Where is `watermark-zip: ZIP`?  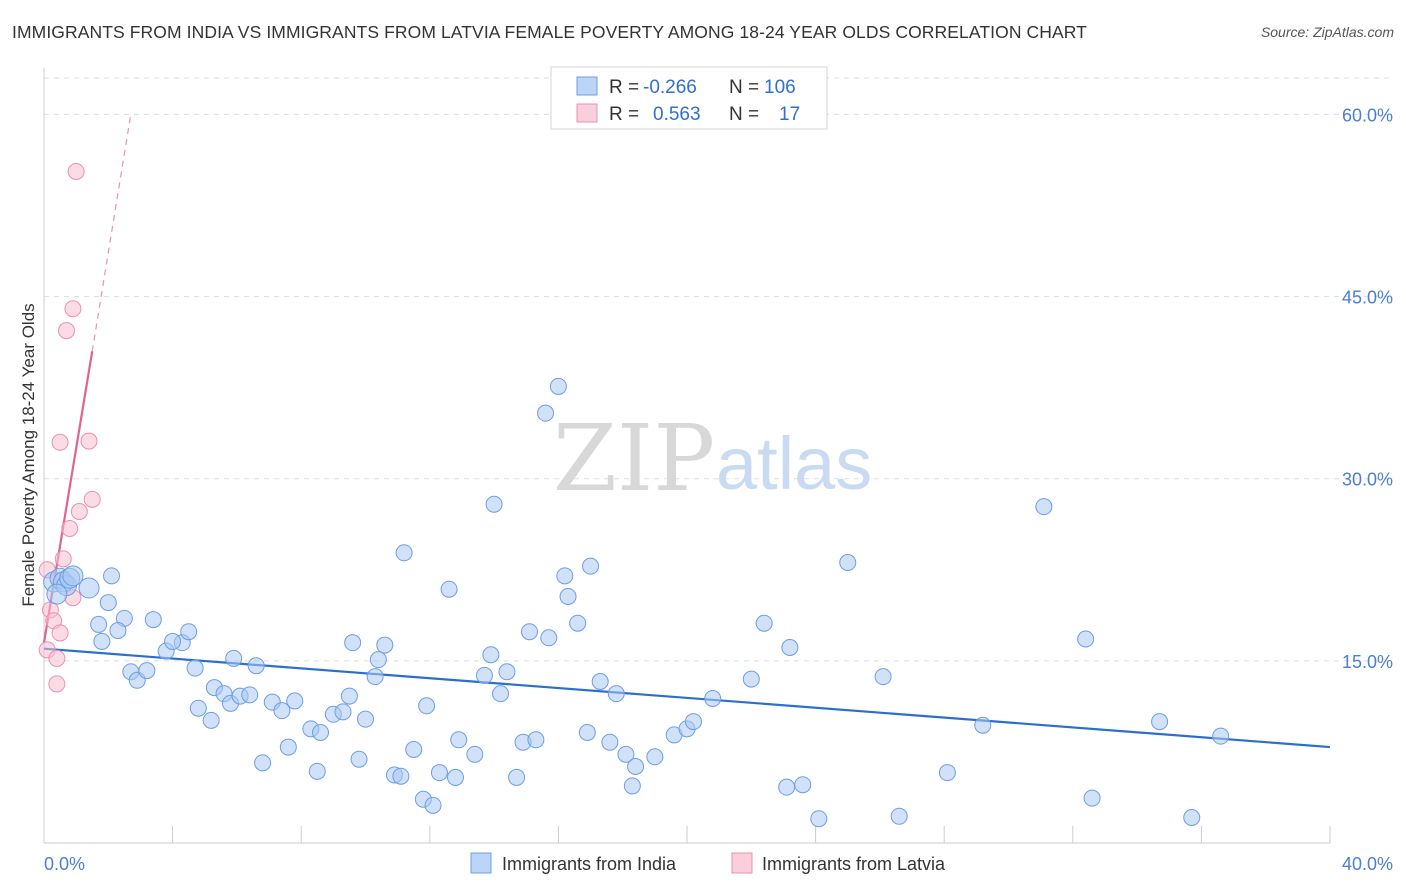 watermark-zip: ZIP is located at coordinates (634, 458).